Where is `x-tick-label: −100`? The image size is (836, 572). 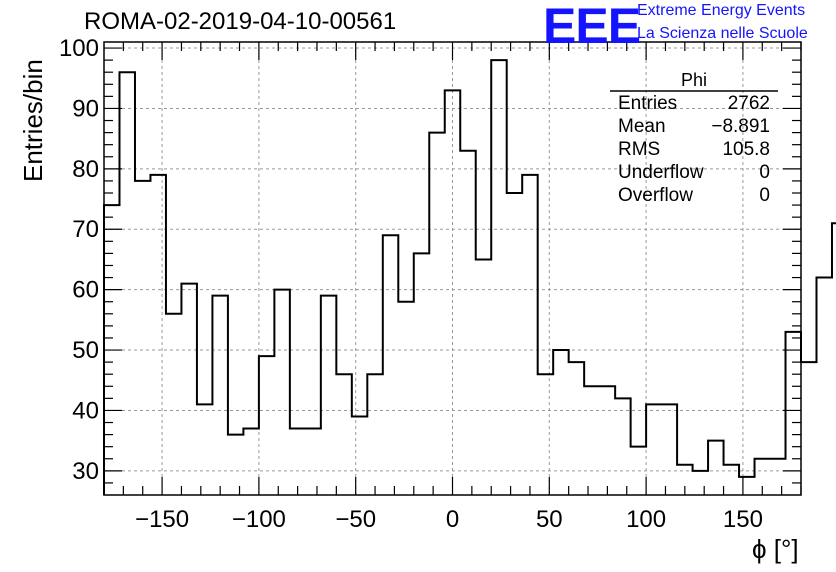 x-tick-label: −100 is located at coordinates (259, 519).